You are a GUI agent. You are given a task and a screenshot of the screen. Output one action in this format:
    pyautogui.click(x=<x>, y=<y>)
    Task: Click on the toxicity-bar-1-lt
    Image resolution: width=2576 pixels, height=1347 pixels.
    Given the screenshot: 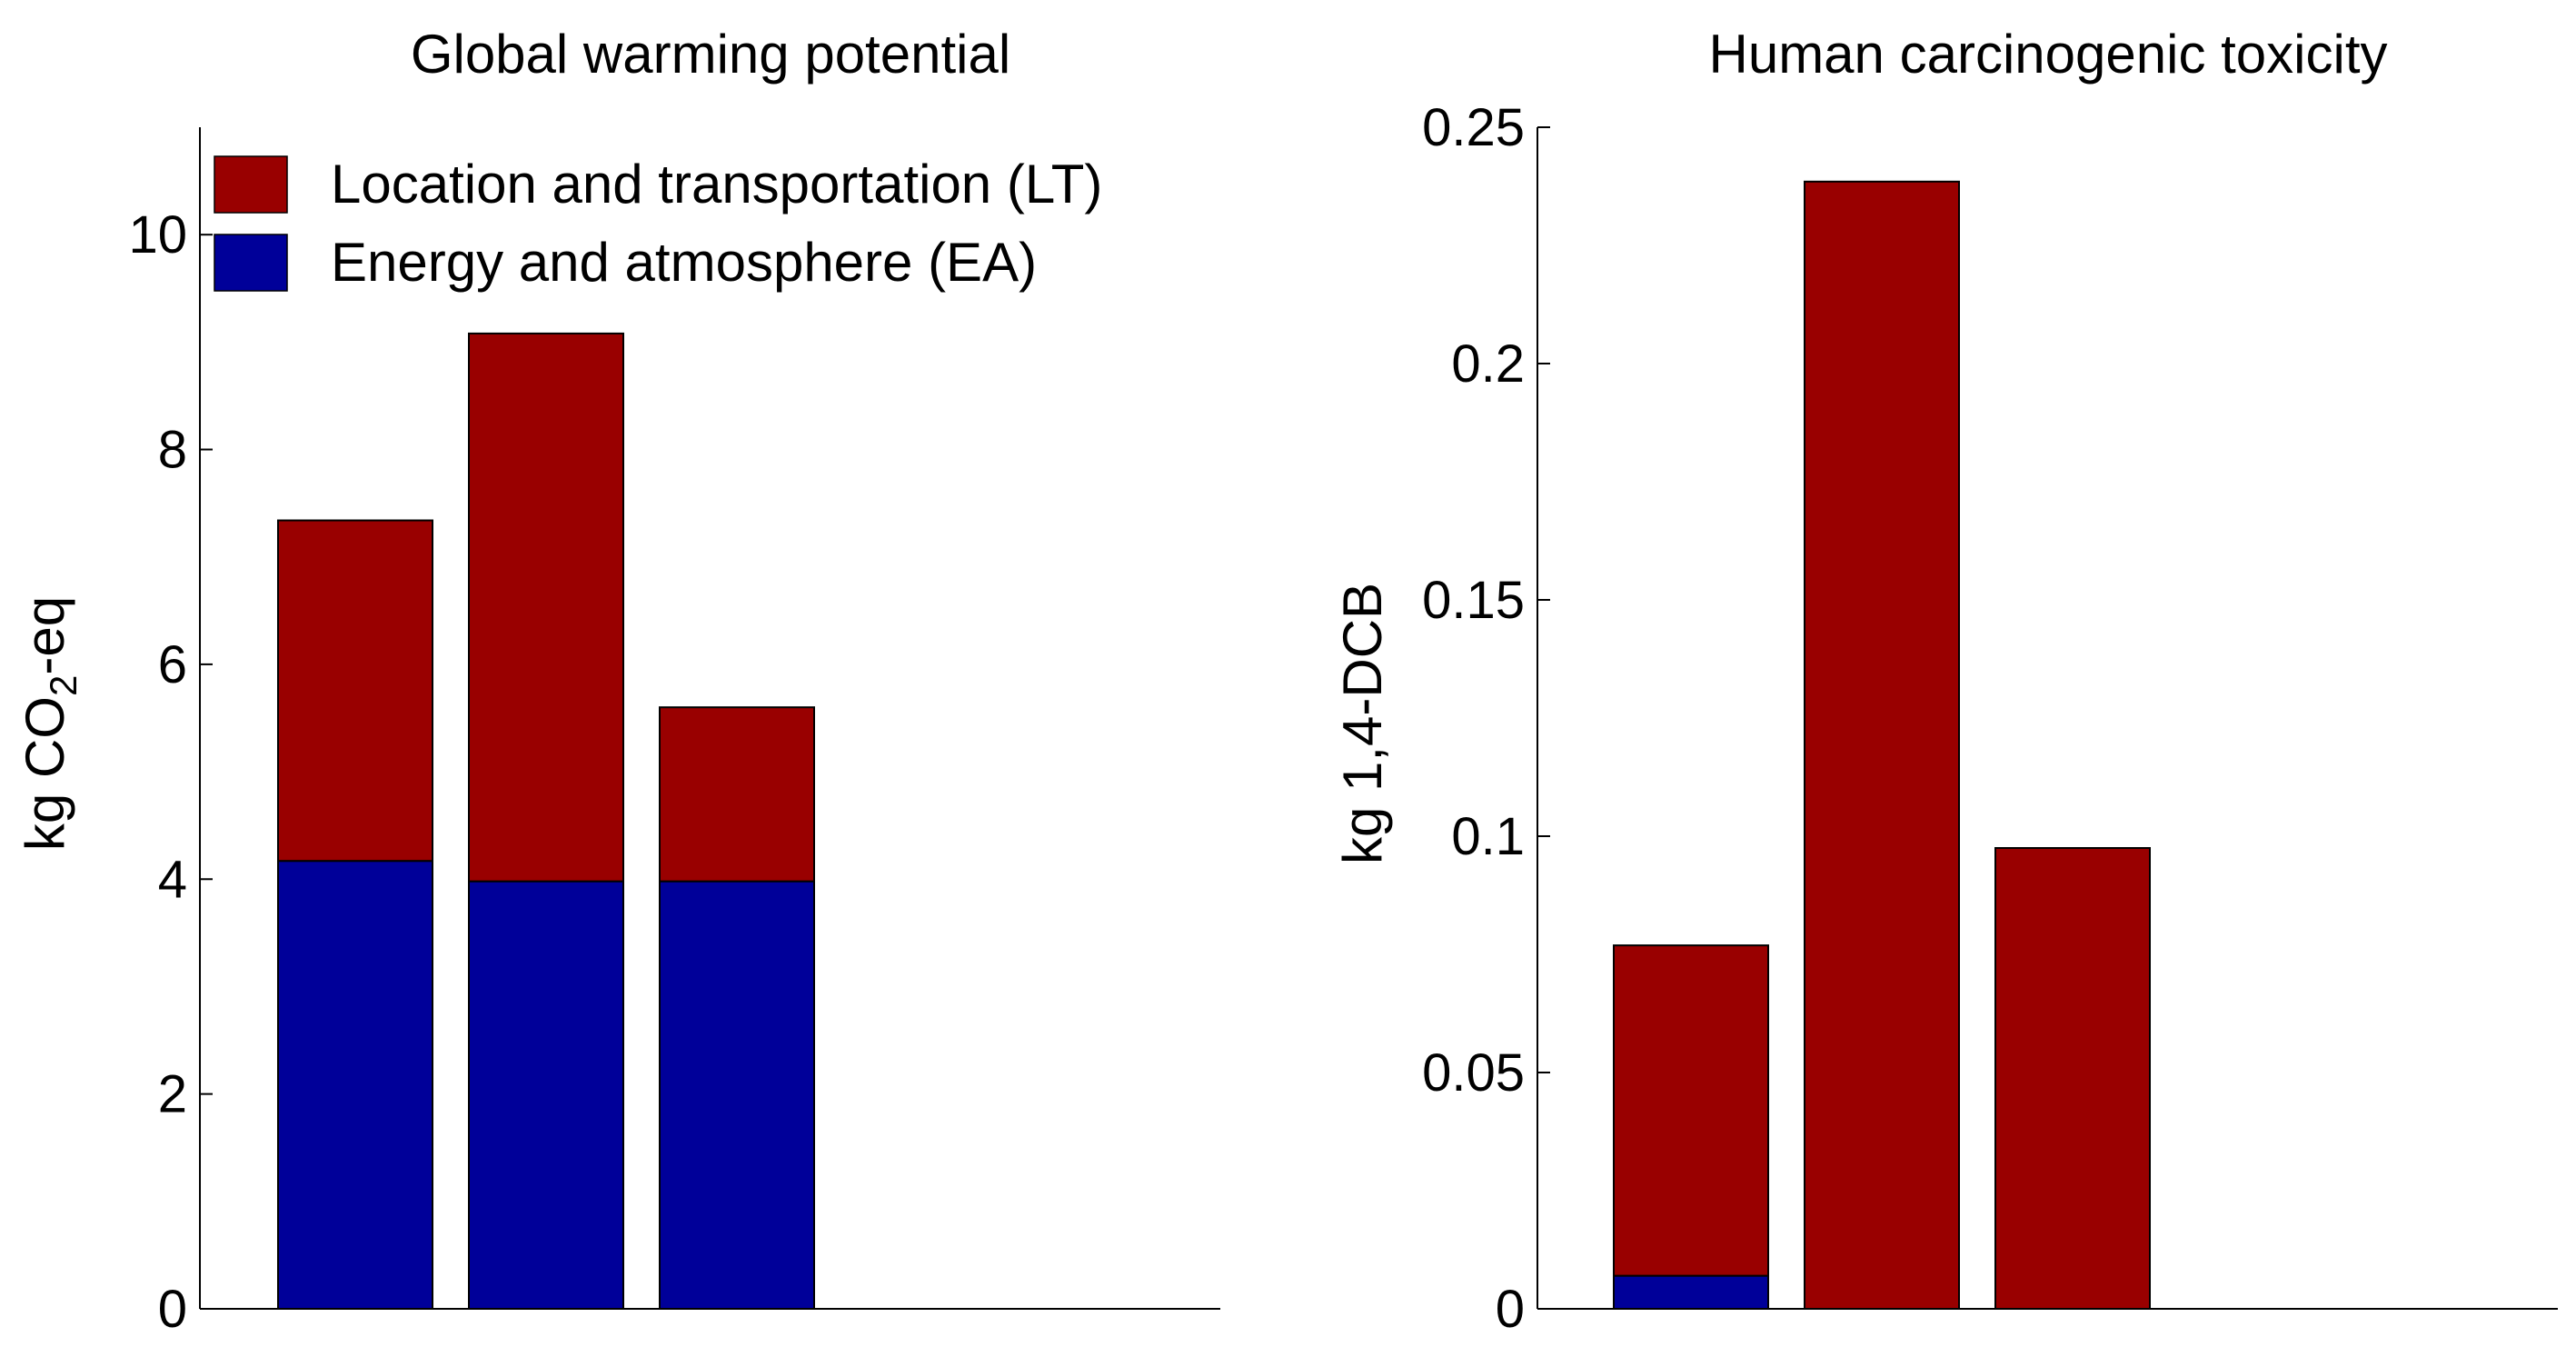 What is the action you would take?
    pyautogui.click(x=1691, y=1110)
    